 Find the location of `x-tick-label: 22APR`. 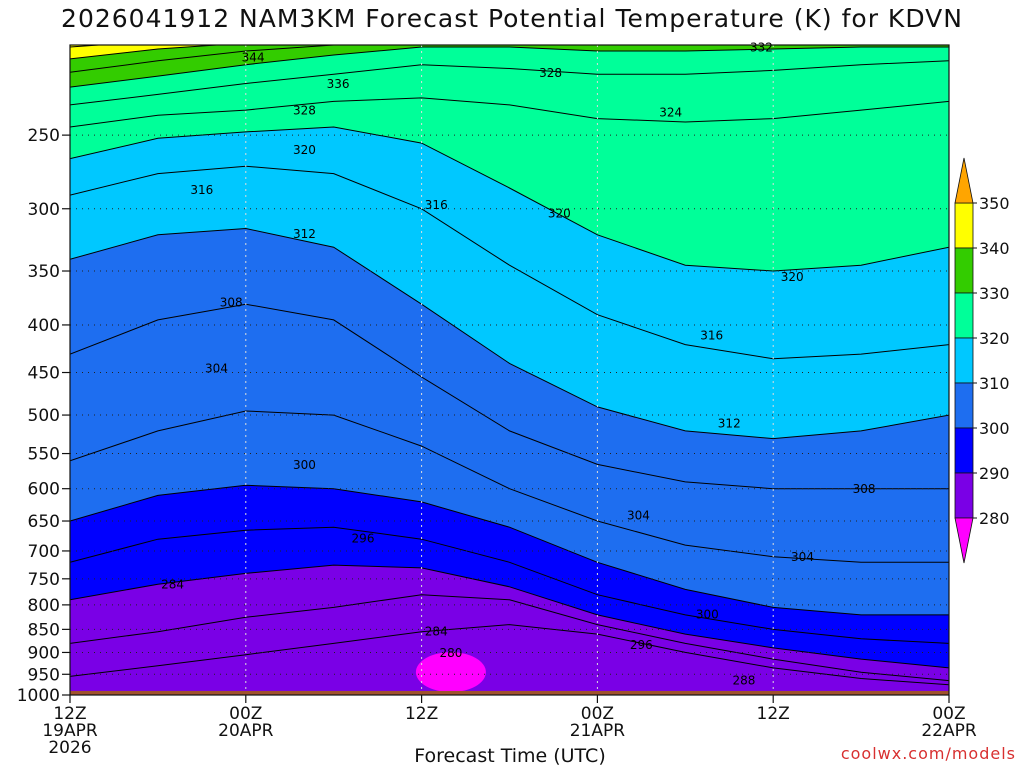

x-tick-label: 22APR is located at coordinates (949, 731).